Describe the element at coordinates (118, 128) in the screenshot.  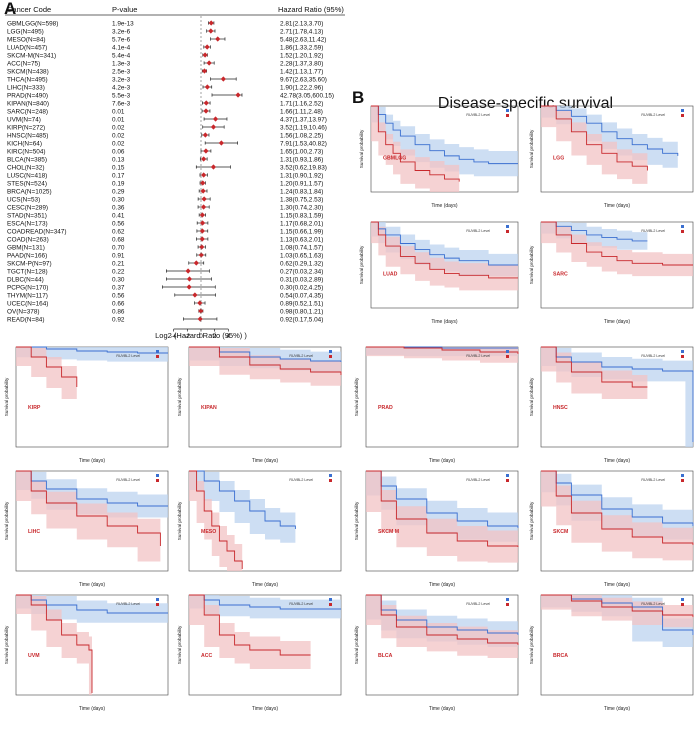
I see `forest-row-p: 0.02` at that location.